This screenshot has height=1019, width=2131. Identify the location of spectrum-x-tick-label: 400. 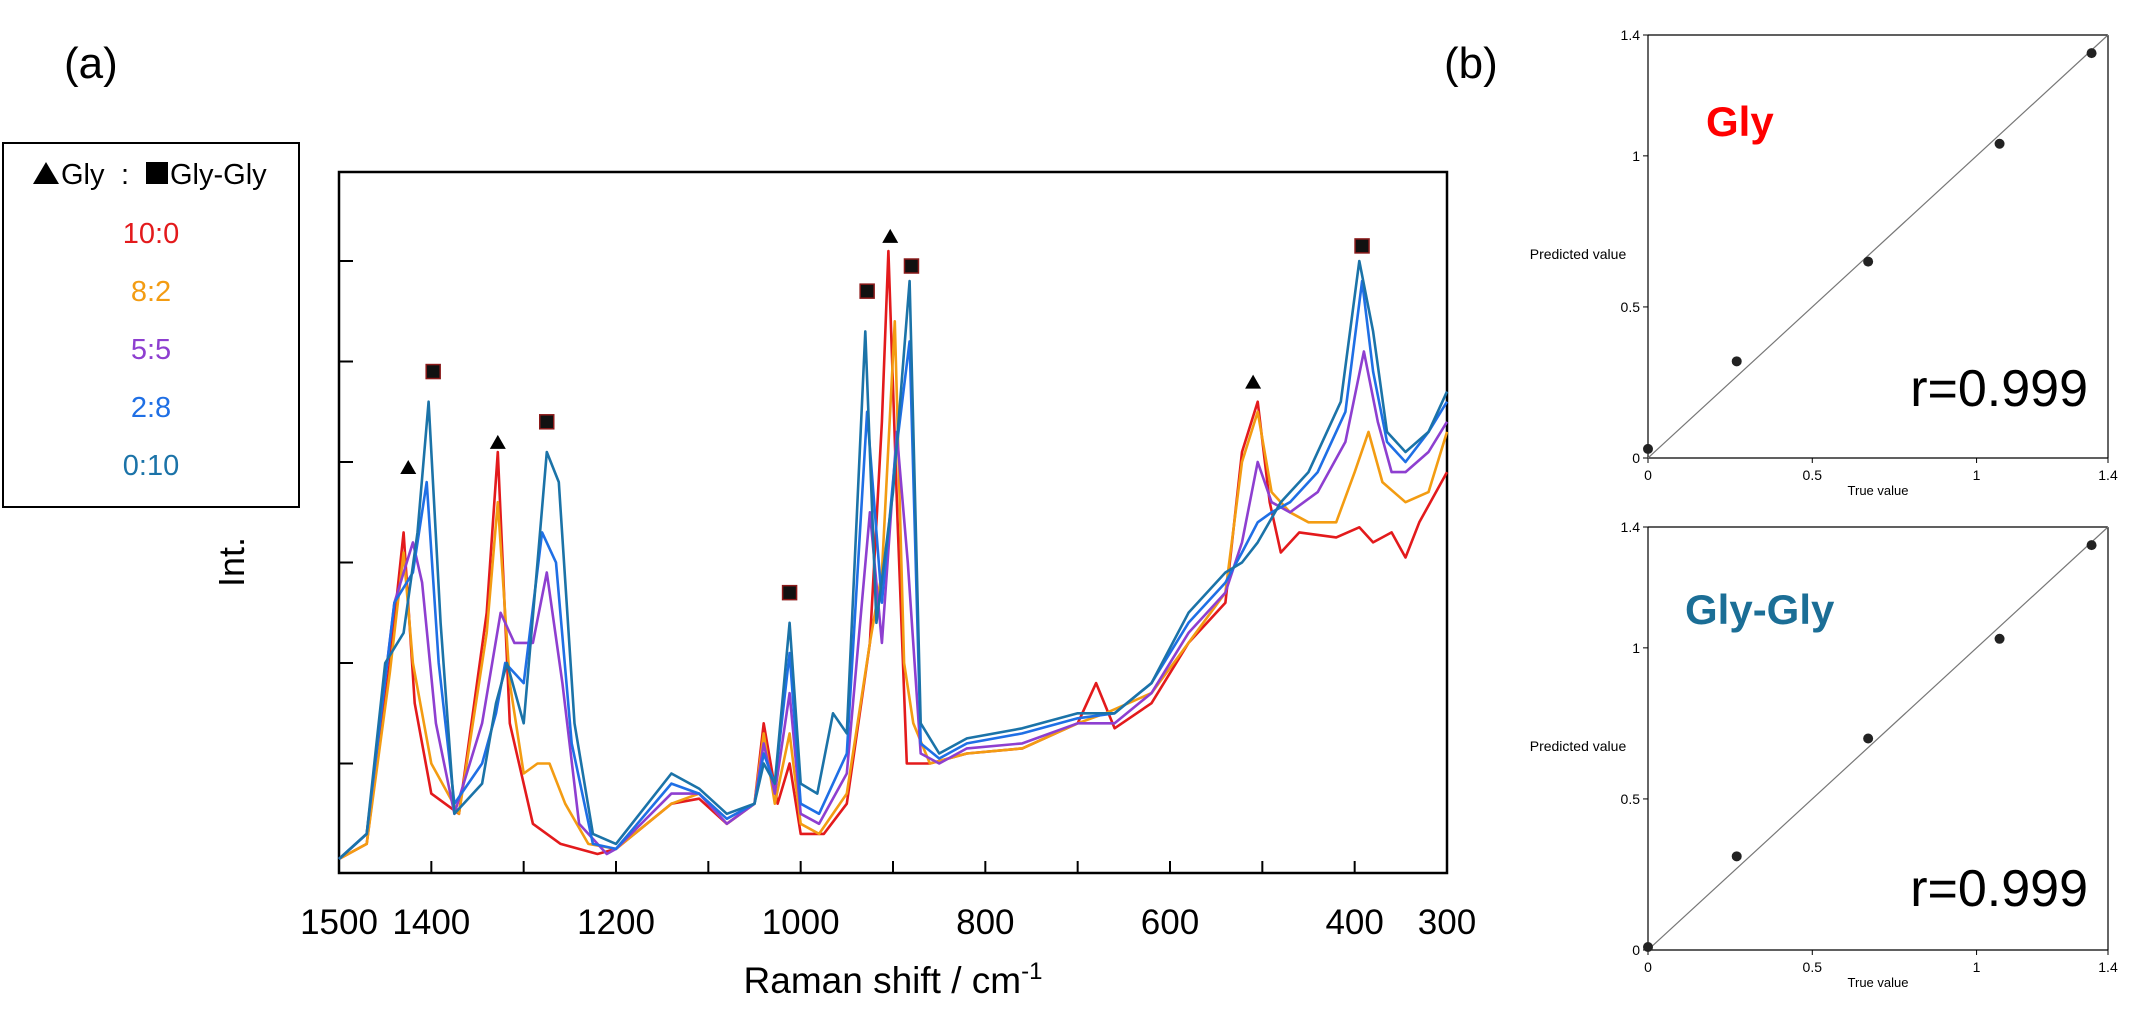
(1354, 922).